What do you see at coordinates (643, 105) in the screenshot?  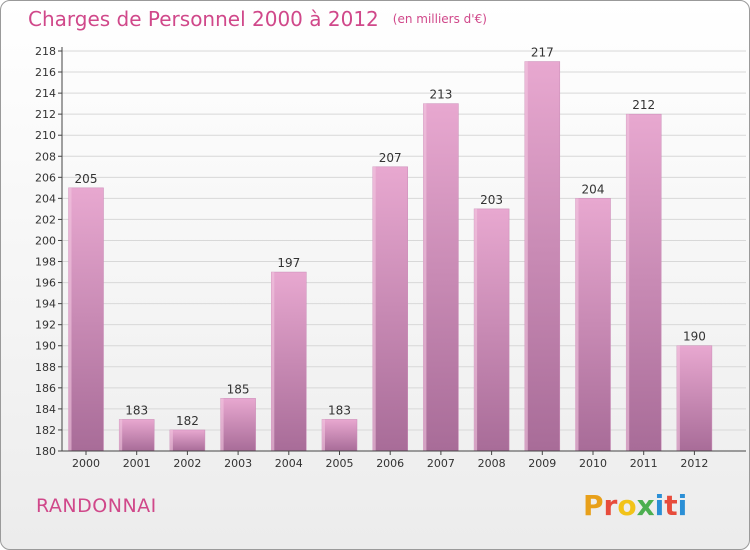 I see `bar-value-label: 212` at bounding box center [643, 105].